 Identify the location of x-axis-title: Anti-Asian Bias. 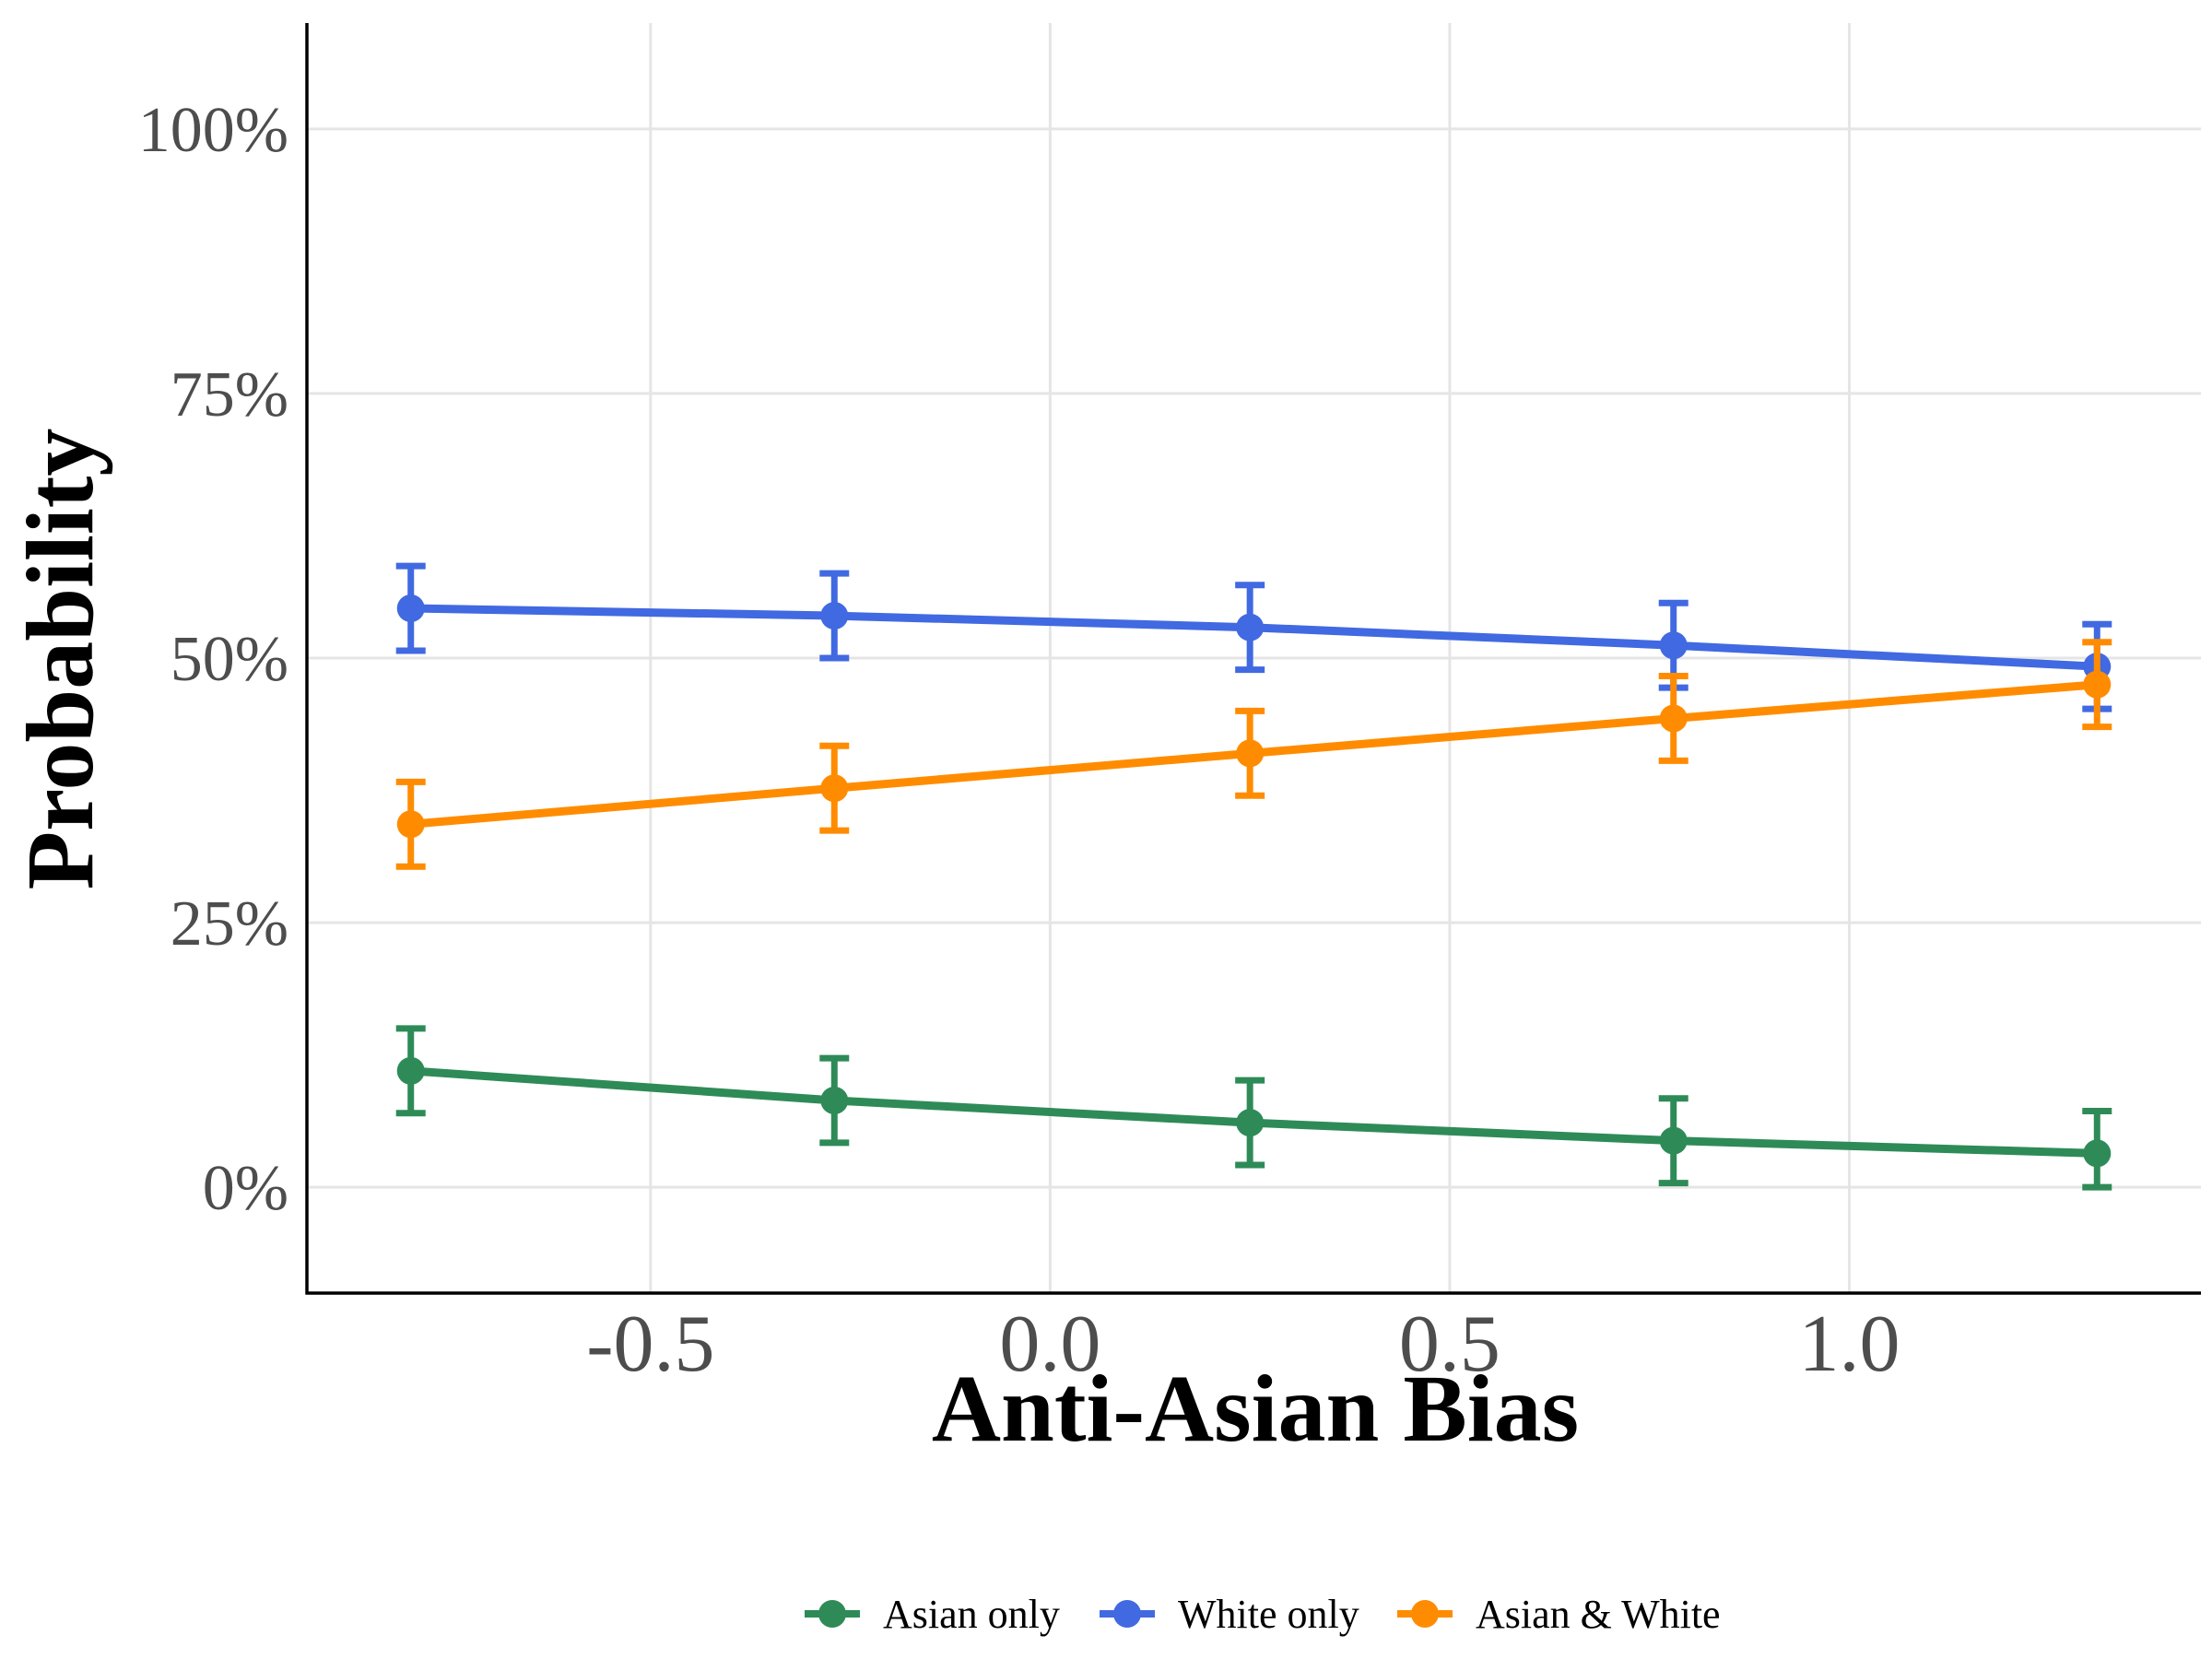
(1255, 1409).